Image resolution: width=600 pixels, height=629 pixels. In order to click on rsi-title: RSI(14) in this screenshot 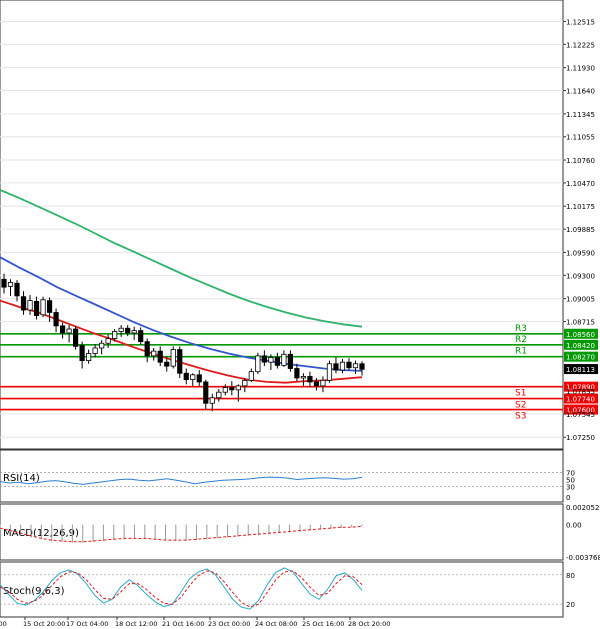, I will do `click(21, 478)`.